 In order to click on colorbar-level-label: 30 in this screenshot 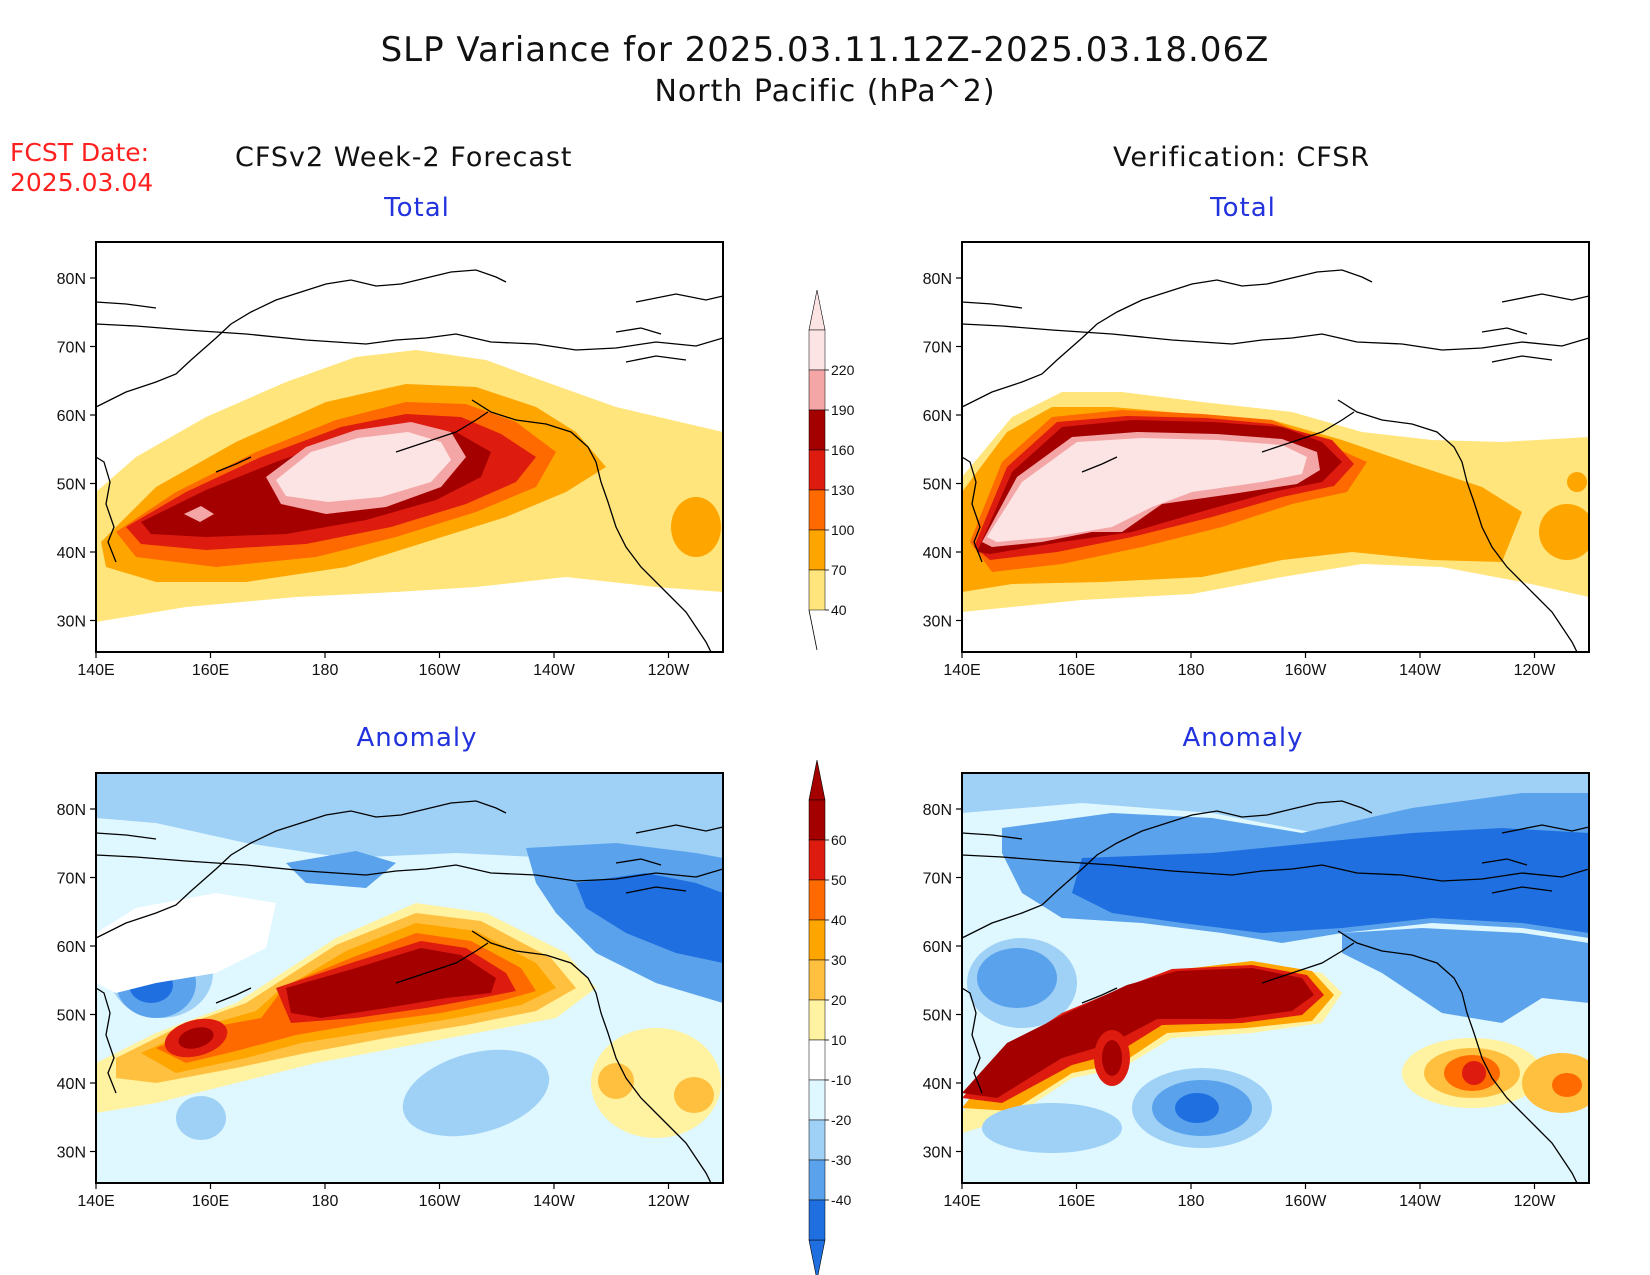, I will do `click(839, 960)`.